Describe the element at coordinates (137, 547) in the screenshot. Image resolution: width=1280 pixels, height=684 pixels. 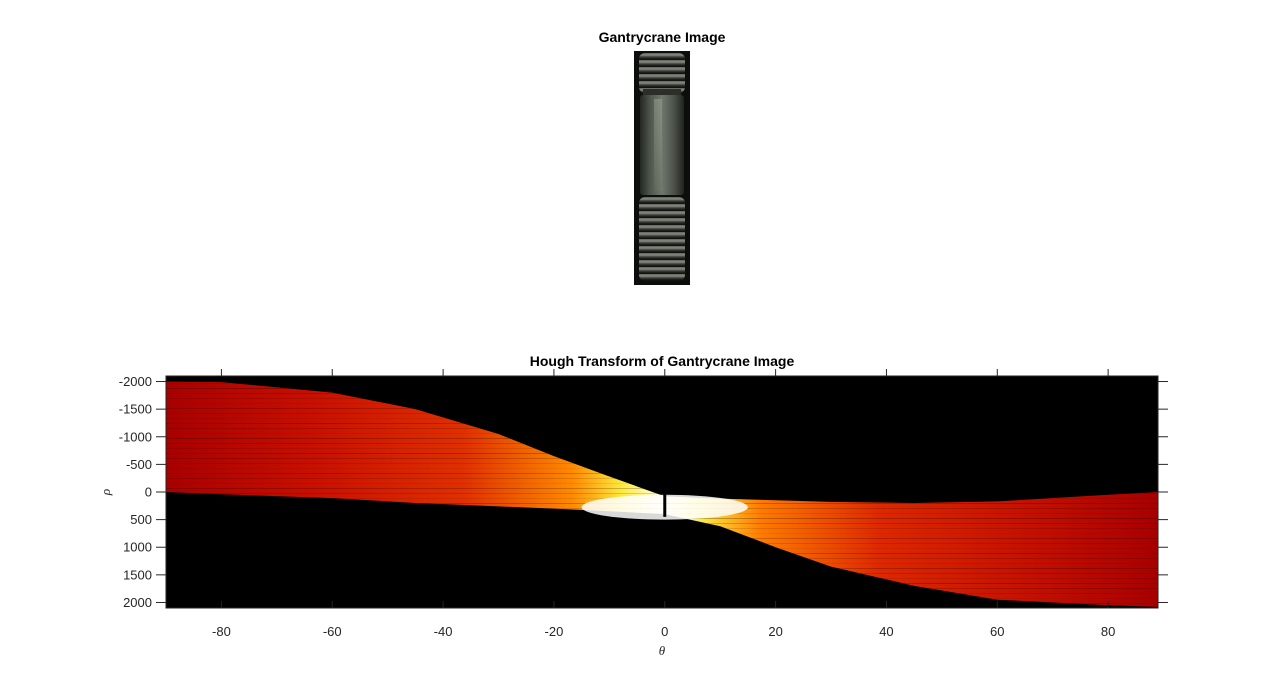
I see `y-tick-label: 1000` at that location.